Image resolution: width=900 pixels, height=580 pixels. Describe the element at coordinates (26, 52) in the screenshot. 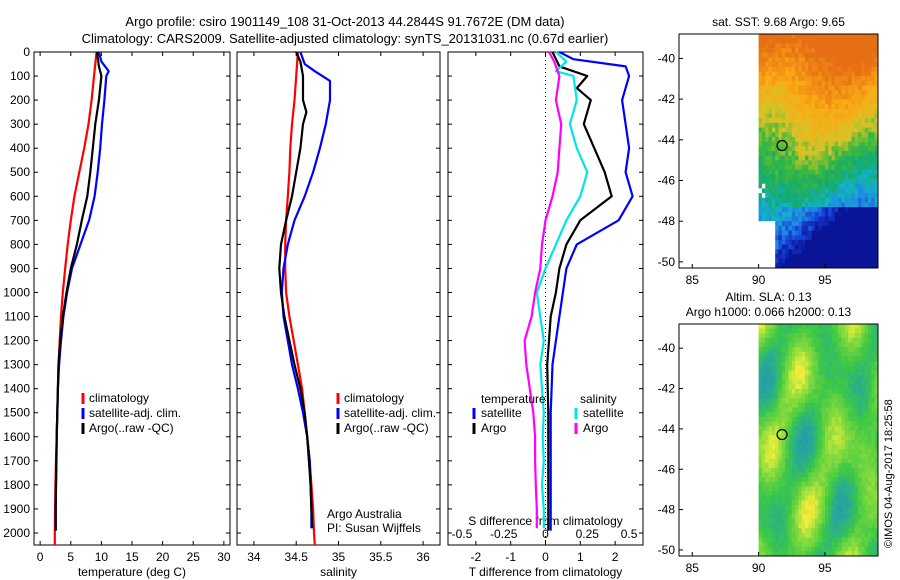

I see `depth-tick-label: 0` at that location.